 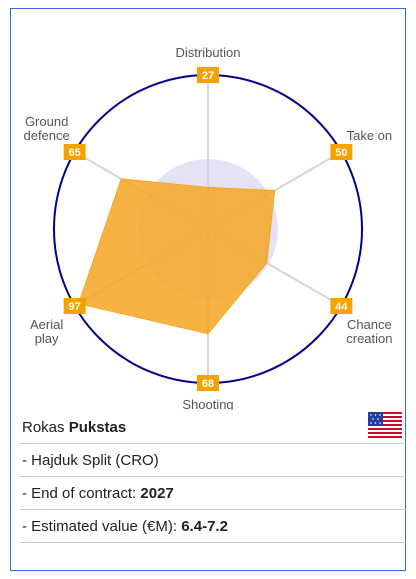 What do you see at coordinates (385, 425) in the screenshot?
I see `usa-flag-icon` at bounding box center [385, 425].